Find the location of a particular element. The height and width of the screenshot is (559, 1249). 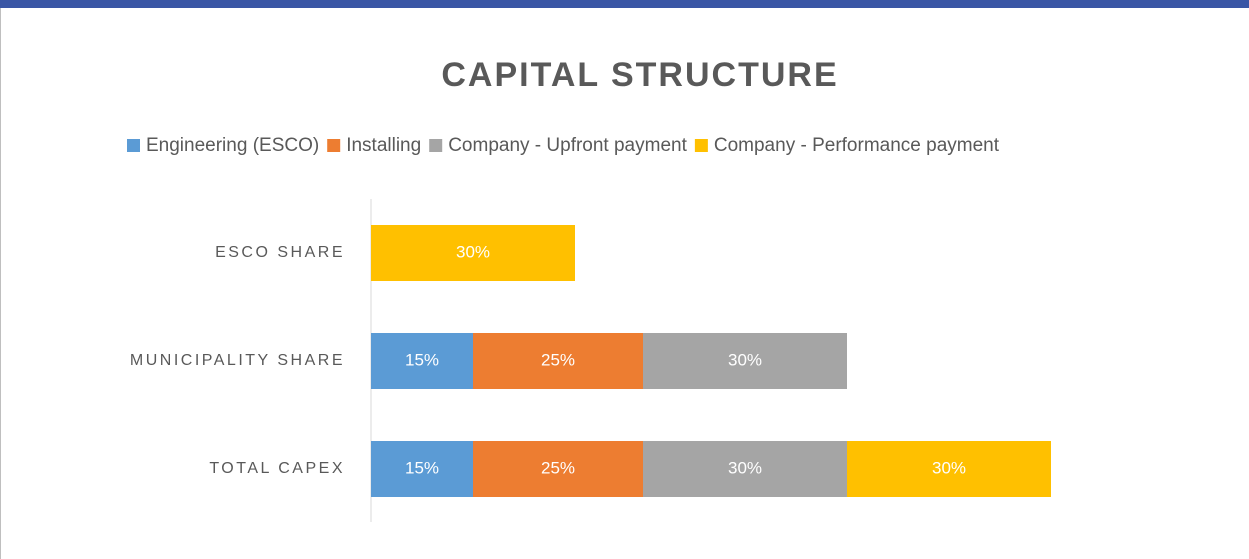

legend-label: Engineering (ESCO) is located at coordinates (232, 145).